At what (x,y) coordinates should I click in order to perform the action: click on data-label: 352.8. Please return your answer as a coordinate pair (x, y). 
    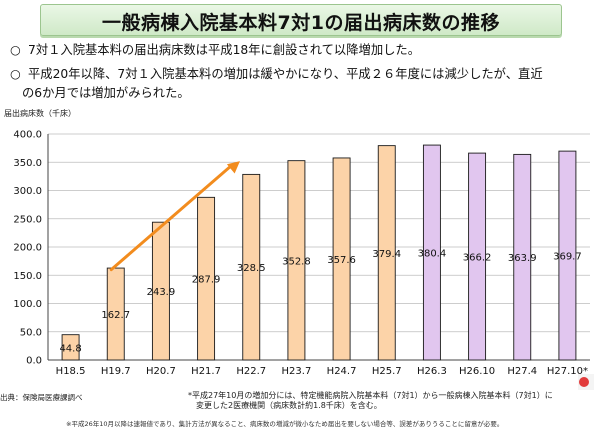
    Looking at the image, I should click on (296, 261).